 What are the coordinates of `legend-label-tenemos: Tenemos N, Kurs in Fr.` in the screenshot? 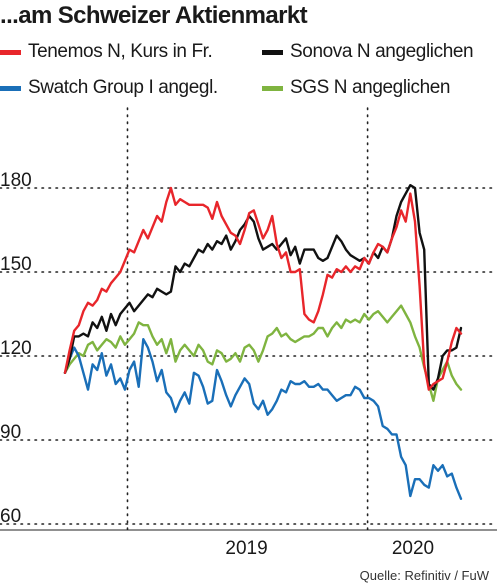 It's located at (120, 51).